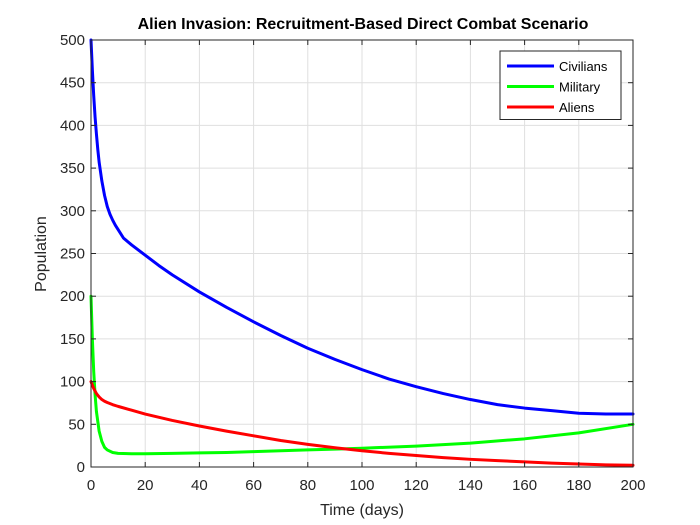 The image size is (700, 525). I want to click on y-tick-label: 300, so click(72, 211).